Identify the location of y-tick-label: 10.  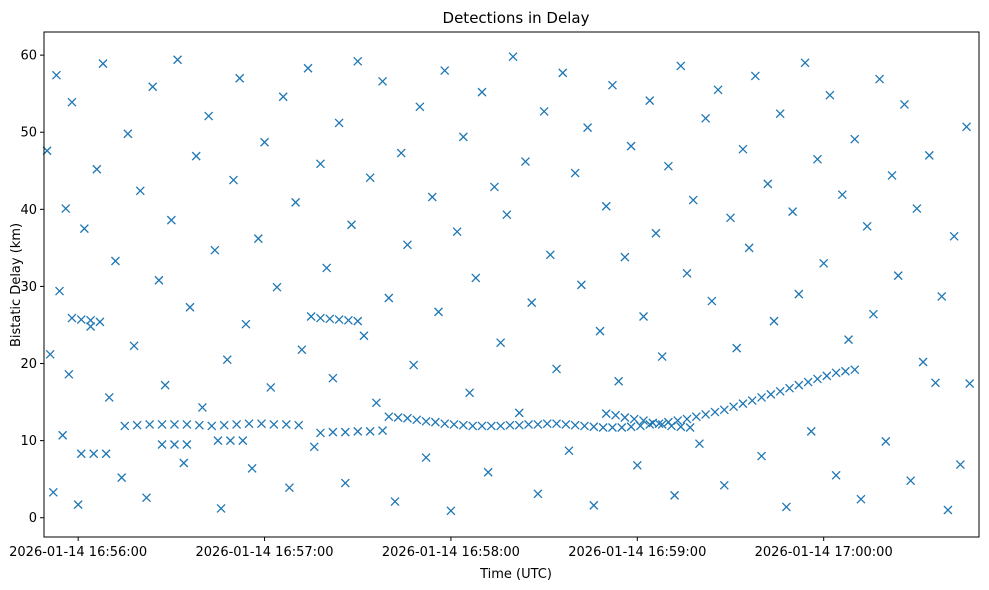
(28, 441).